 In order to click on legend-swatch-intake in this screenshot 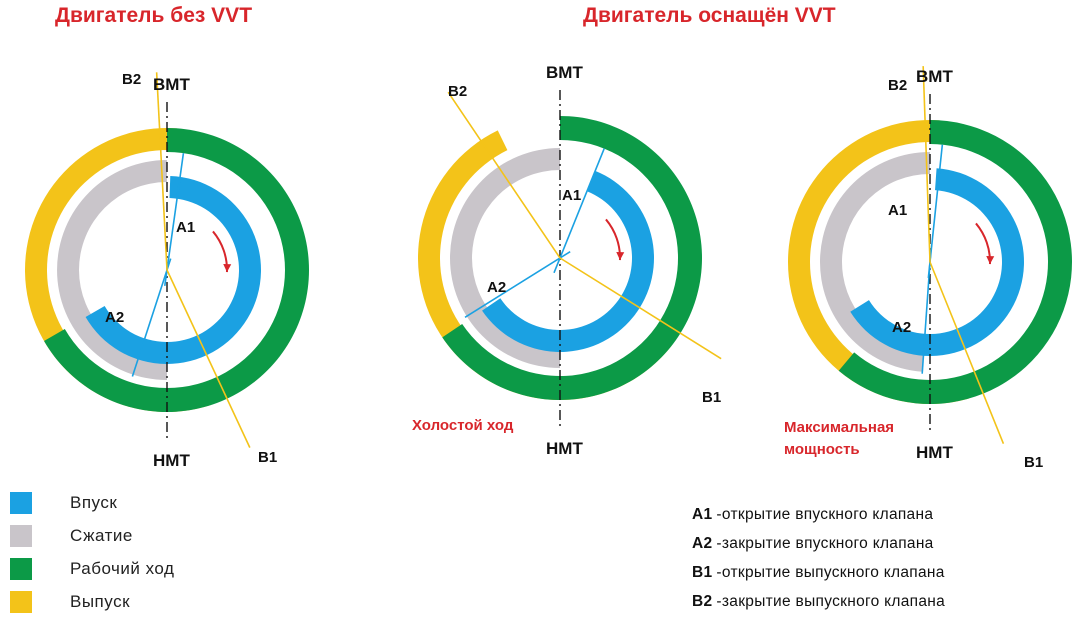, I will do `click(21, 503)`.